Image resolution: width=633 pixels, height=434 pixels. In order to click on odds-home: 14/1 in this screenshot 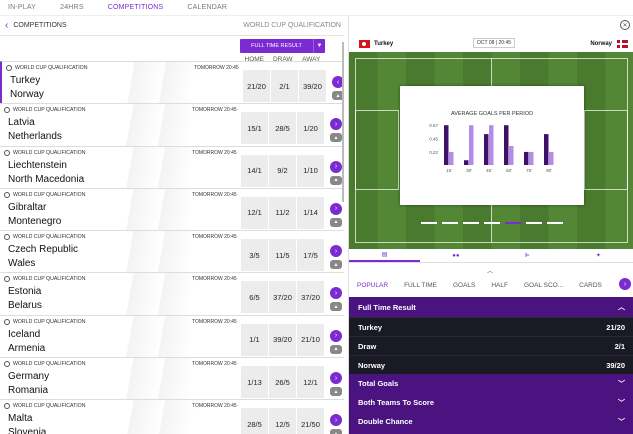, I will do `click(254, 170)`.